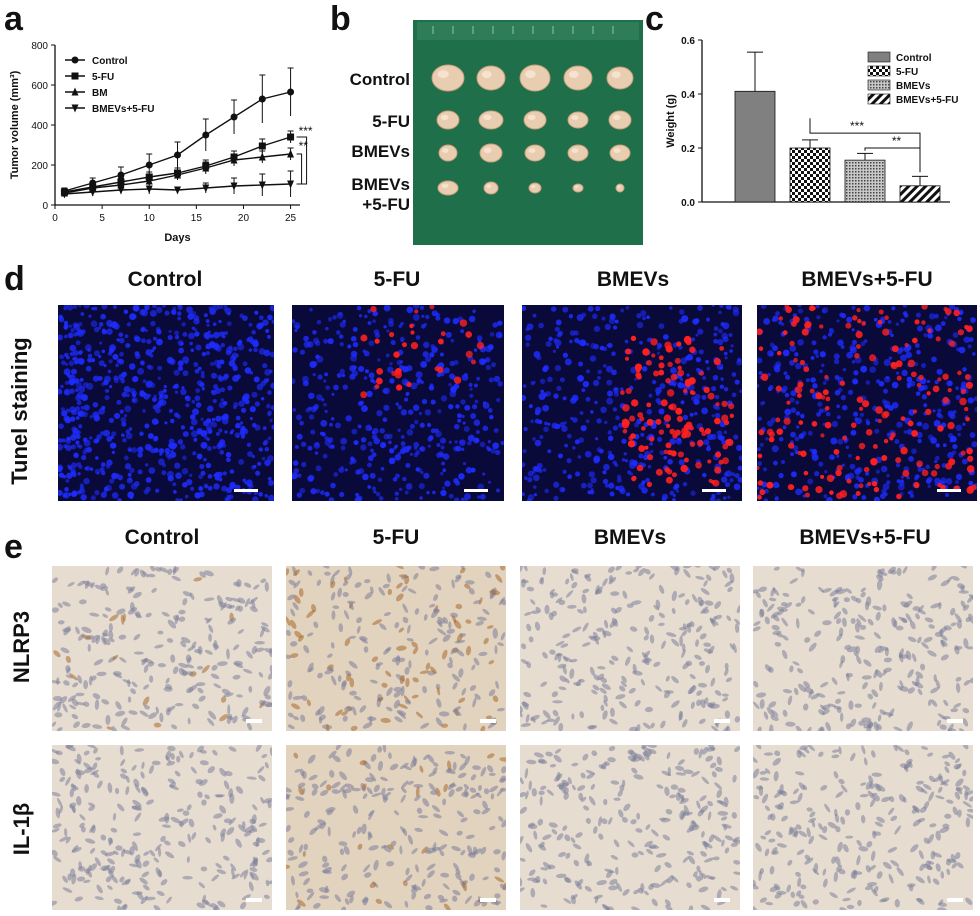  Describe the element at coordinates (19, 411) in the screenshot. I see `tunel-row-label: Tunel staining` at that location.